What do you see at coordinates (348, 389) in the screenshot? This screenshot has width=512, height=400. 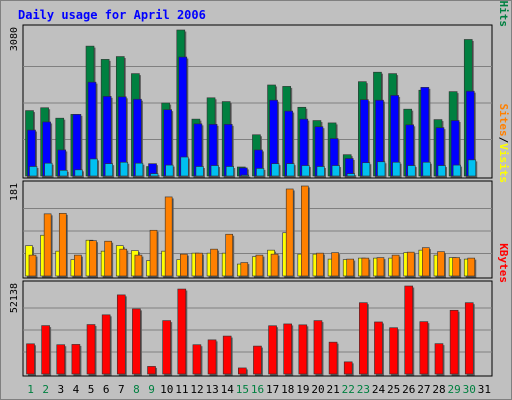 I see `x-tick-label-day-22: 22` at bounding box center [348, 389].